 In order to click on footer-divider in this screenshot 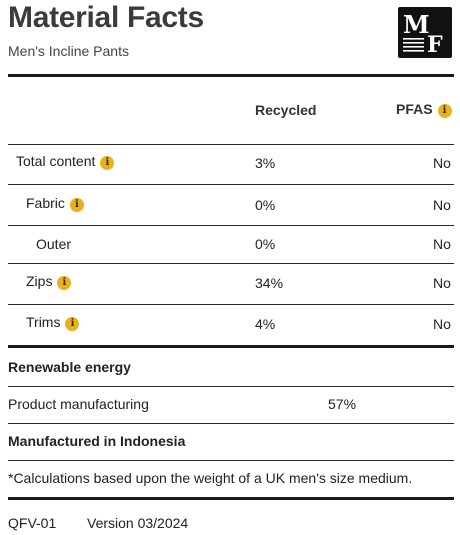, I will do `click(231, 498)`.